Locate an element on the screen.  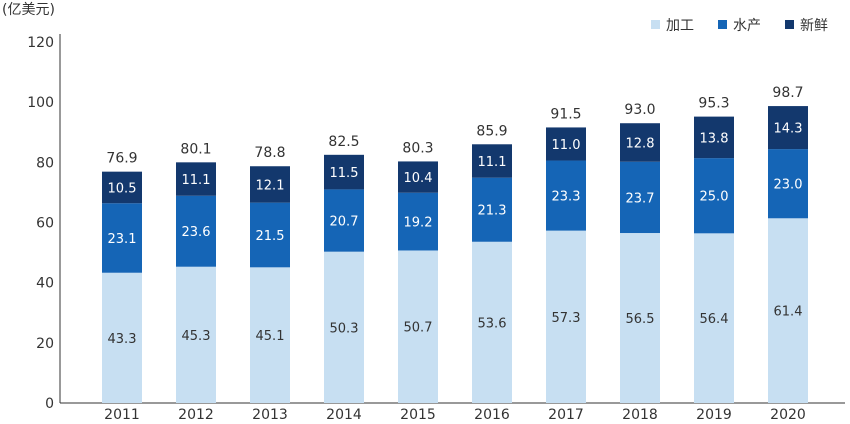
legend-item: 新鲜 is located at coordinates (806, 26).